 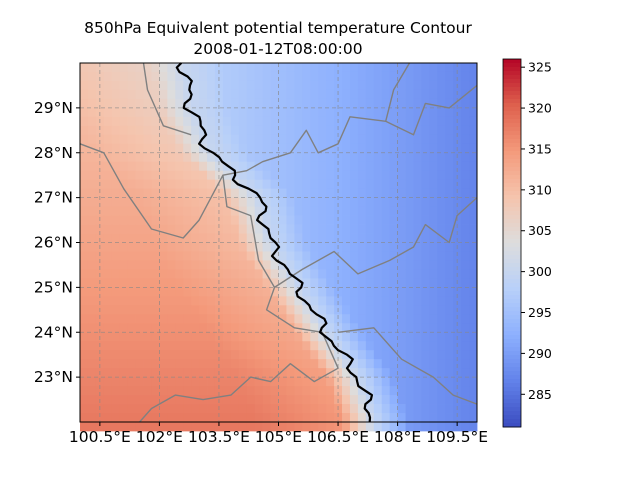 I want to click on y-tick-label: 23°N, so click(x=53, y=377).